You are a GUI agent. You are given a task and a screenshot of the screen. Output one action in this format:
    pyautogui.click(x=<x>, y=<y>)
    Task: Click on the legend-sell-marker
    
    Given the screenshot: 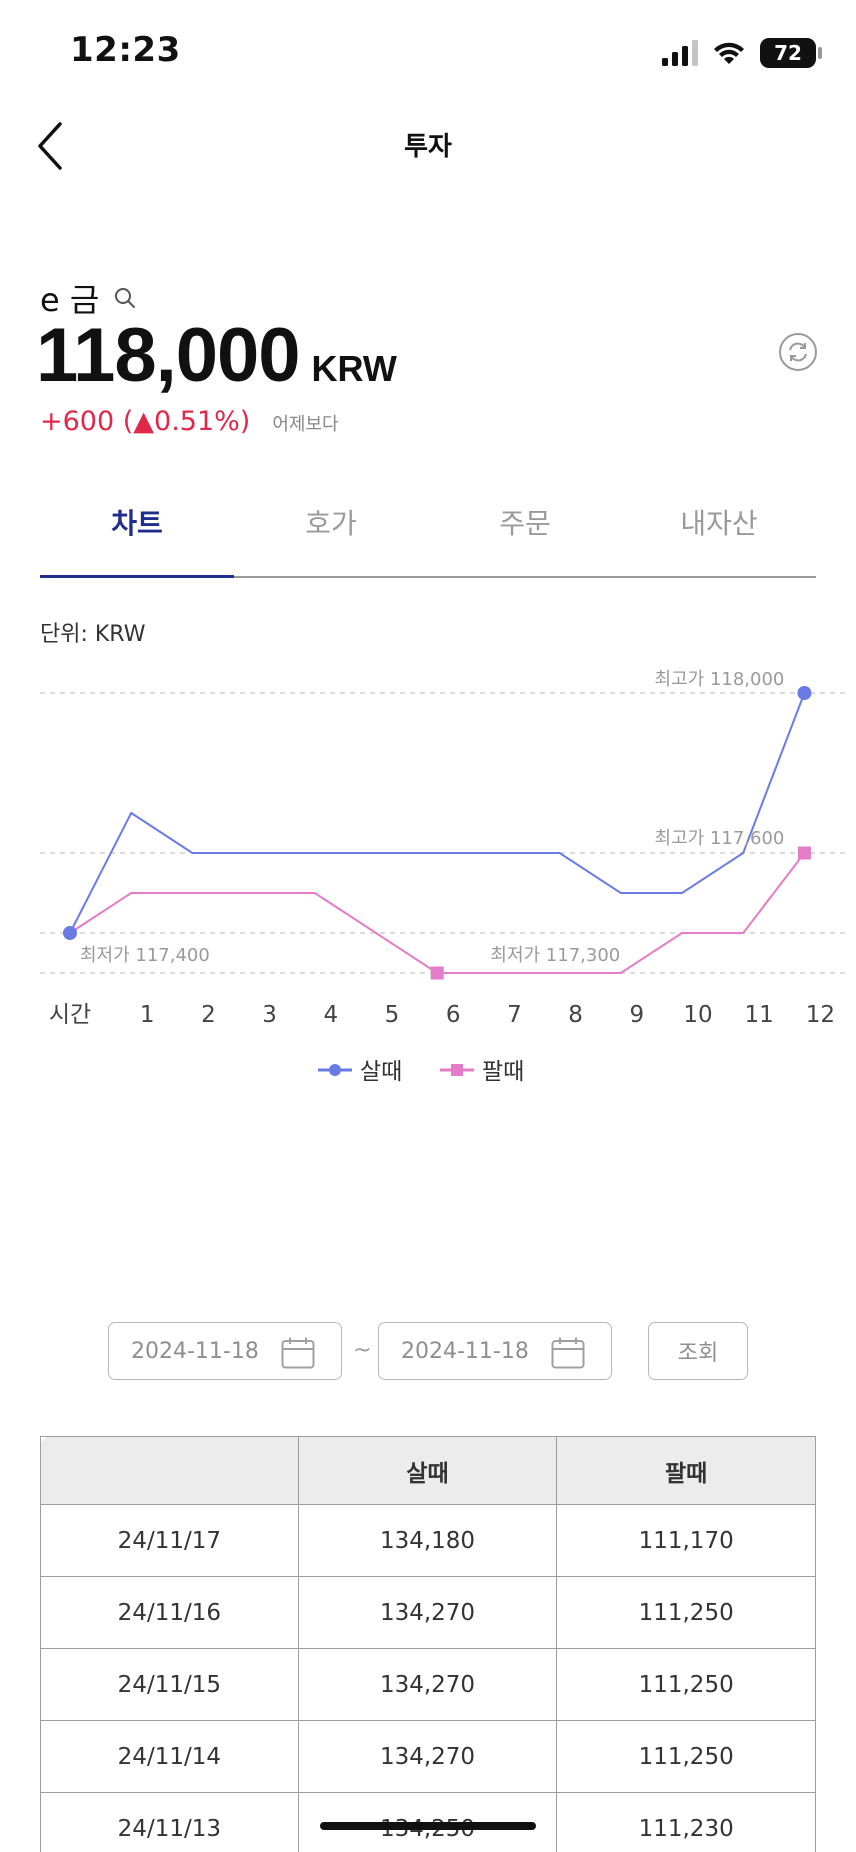 What is the action you would take?
    pyautogui.click(x=457, y=1070)
    